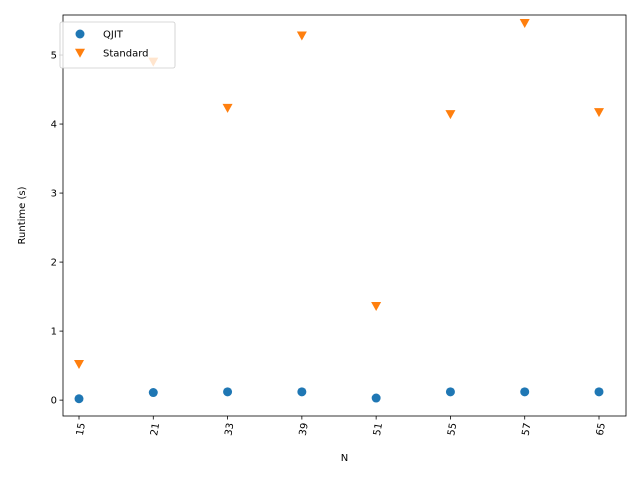 The width and height of the screenshot is (640, 480). Describe the element at coordinates (229, 429) in the screenshot. I see `x-tick-label-33: 33` at that location.